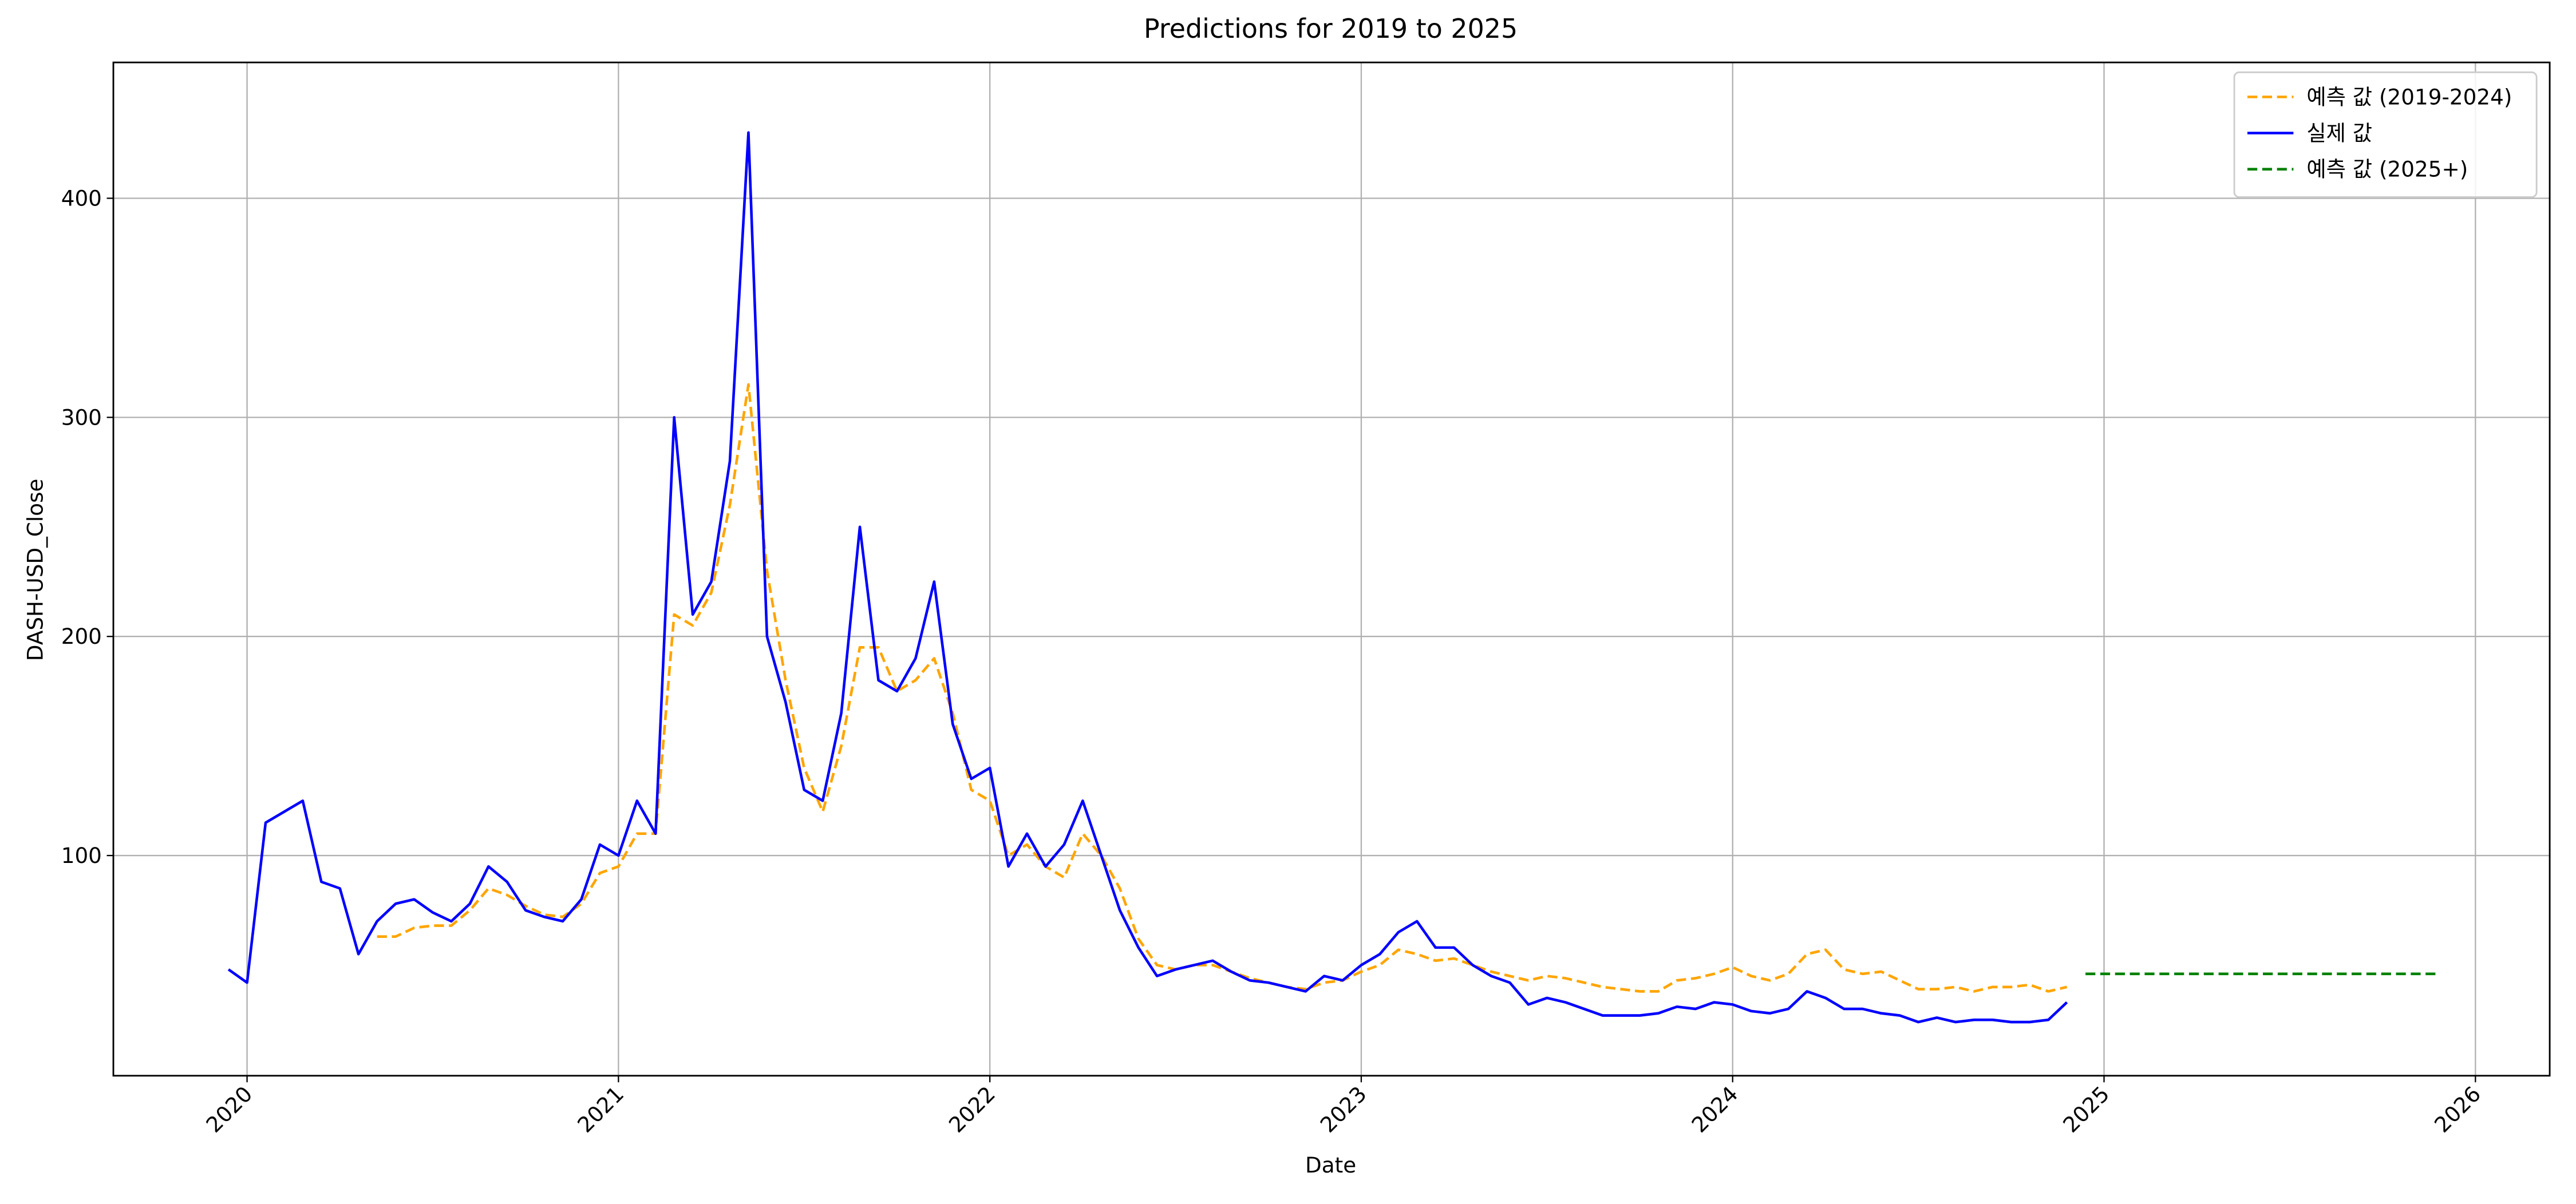 This screenshot has width=2576, height=1204. What do you see at coordinates (2339, 132) in the screenshot?
I see `legend-label: 실제 값` at bounding box center [2339, 132].